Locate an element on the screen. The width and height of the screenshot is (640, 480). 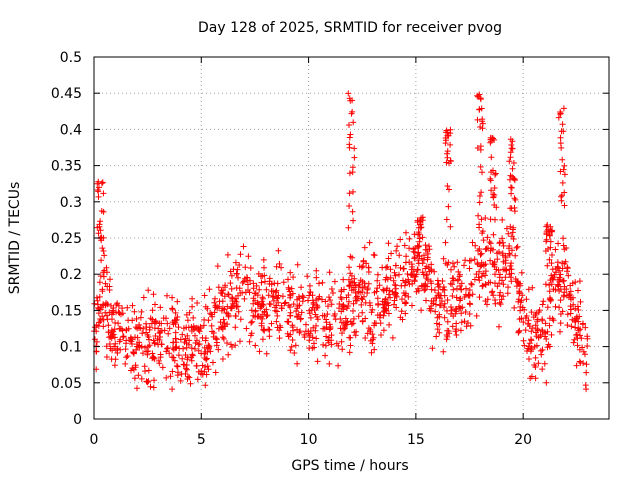
y-tick-label: 0.35 is located at coordinates (66, 167).